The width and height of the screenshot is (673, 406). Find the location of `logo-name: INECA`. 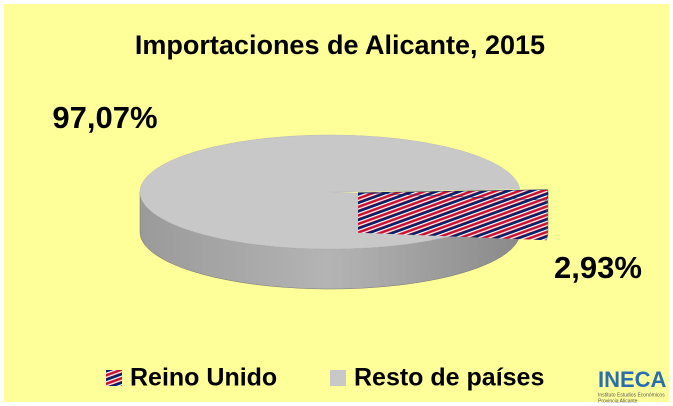

logo-name: INECA is located at coordinates (632, 379).